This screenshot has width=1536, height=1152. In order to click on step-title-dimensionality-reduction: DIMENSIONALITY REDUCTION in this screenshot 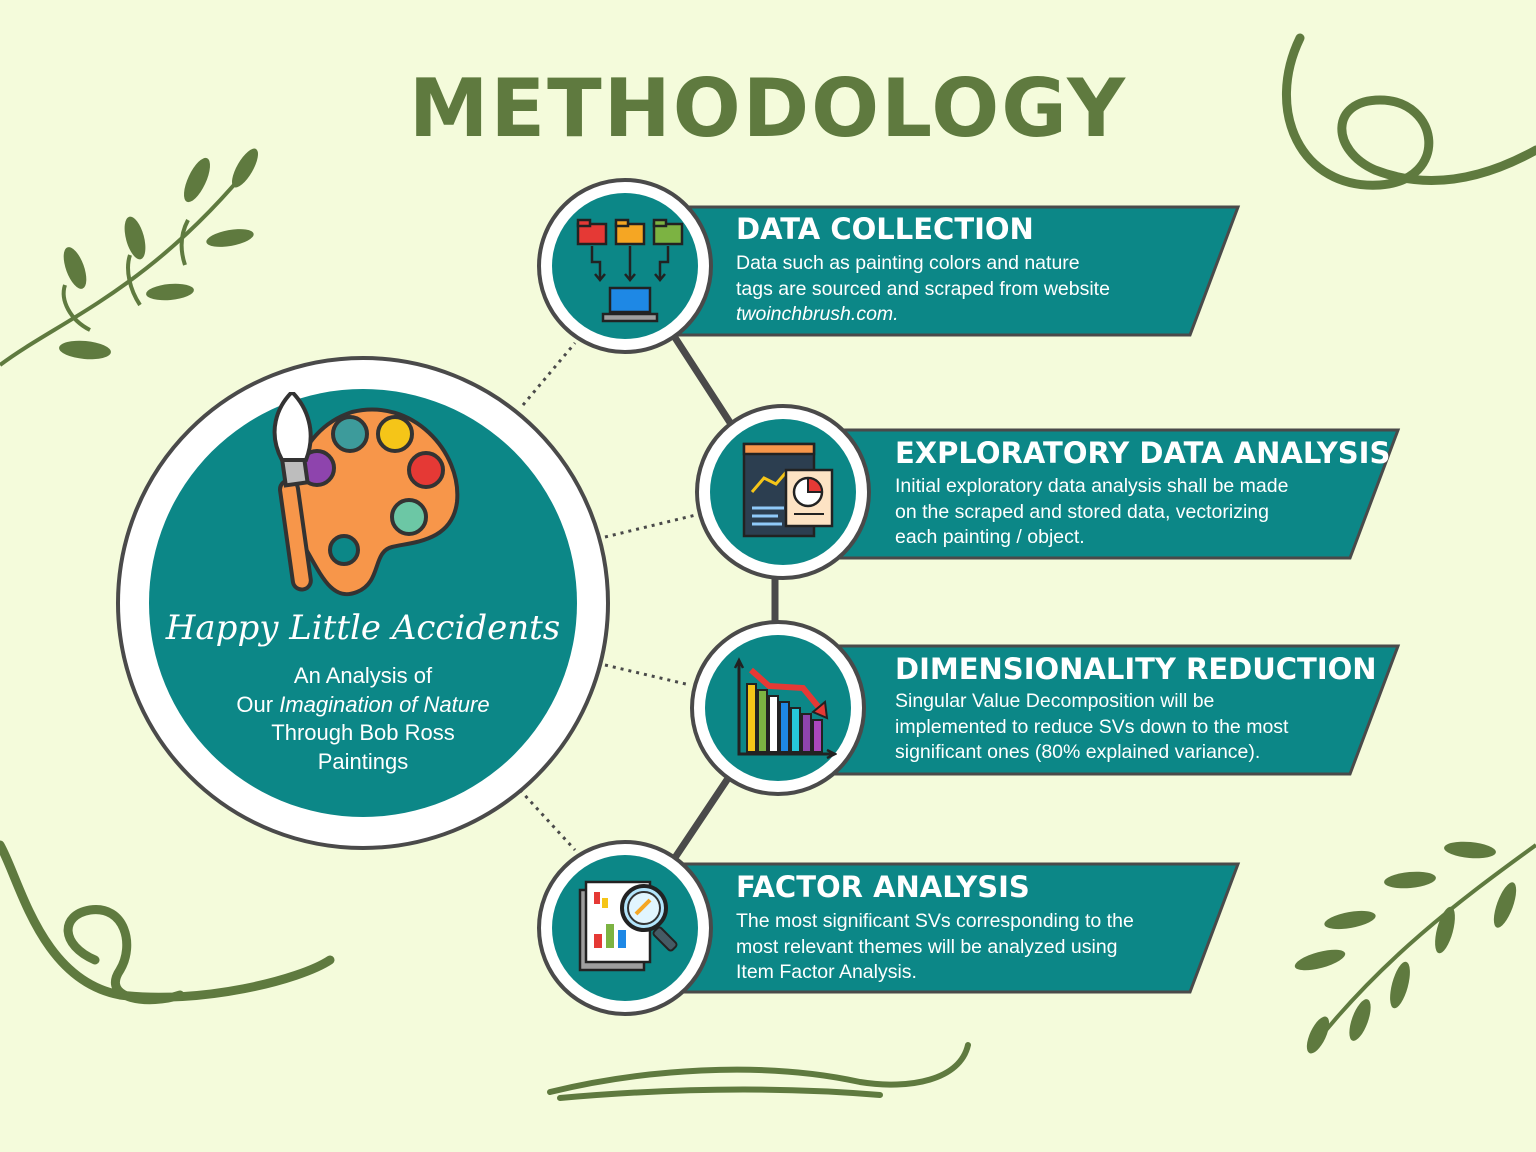, I will do `click(1136, 669)`.